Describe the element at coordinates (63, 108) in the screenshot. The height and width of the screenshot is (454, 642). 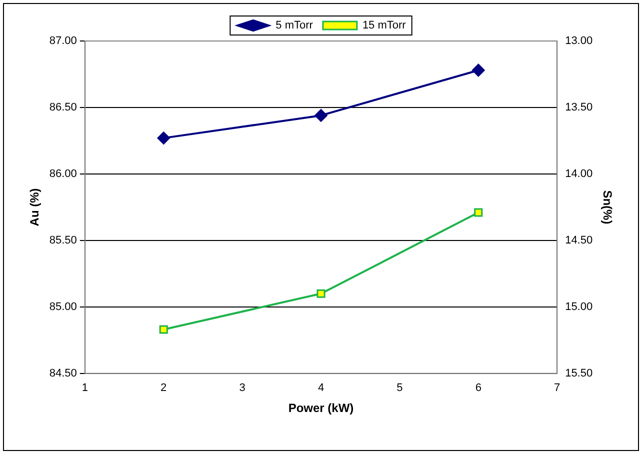
I see `y-tick-label: 86.50` at that location.